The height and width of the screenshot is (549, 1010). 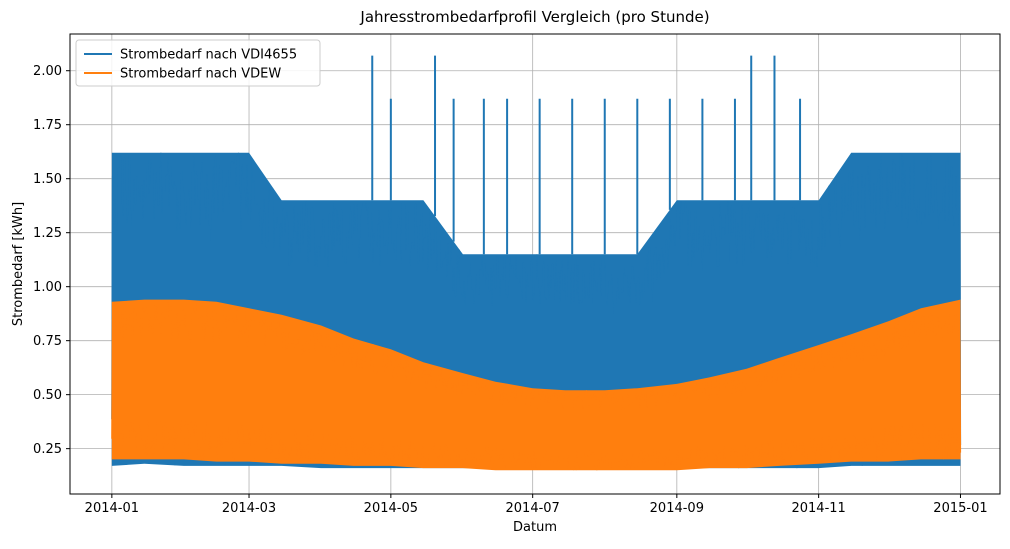 I want to click on y-tick-label: 1.25, so click(x=47, y=233).